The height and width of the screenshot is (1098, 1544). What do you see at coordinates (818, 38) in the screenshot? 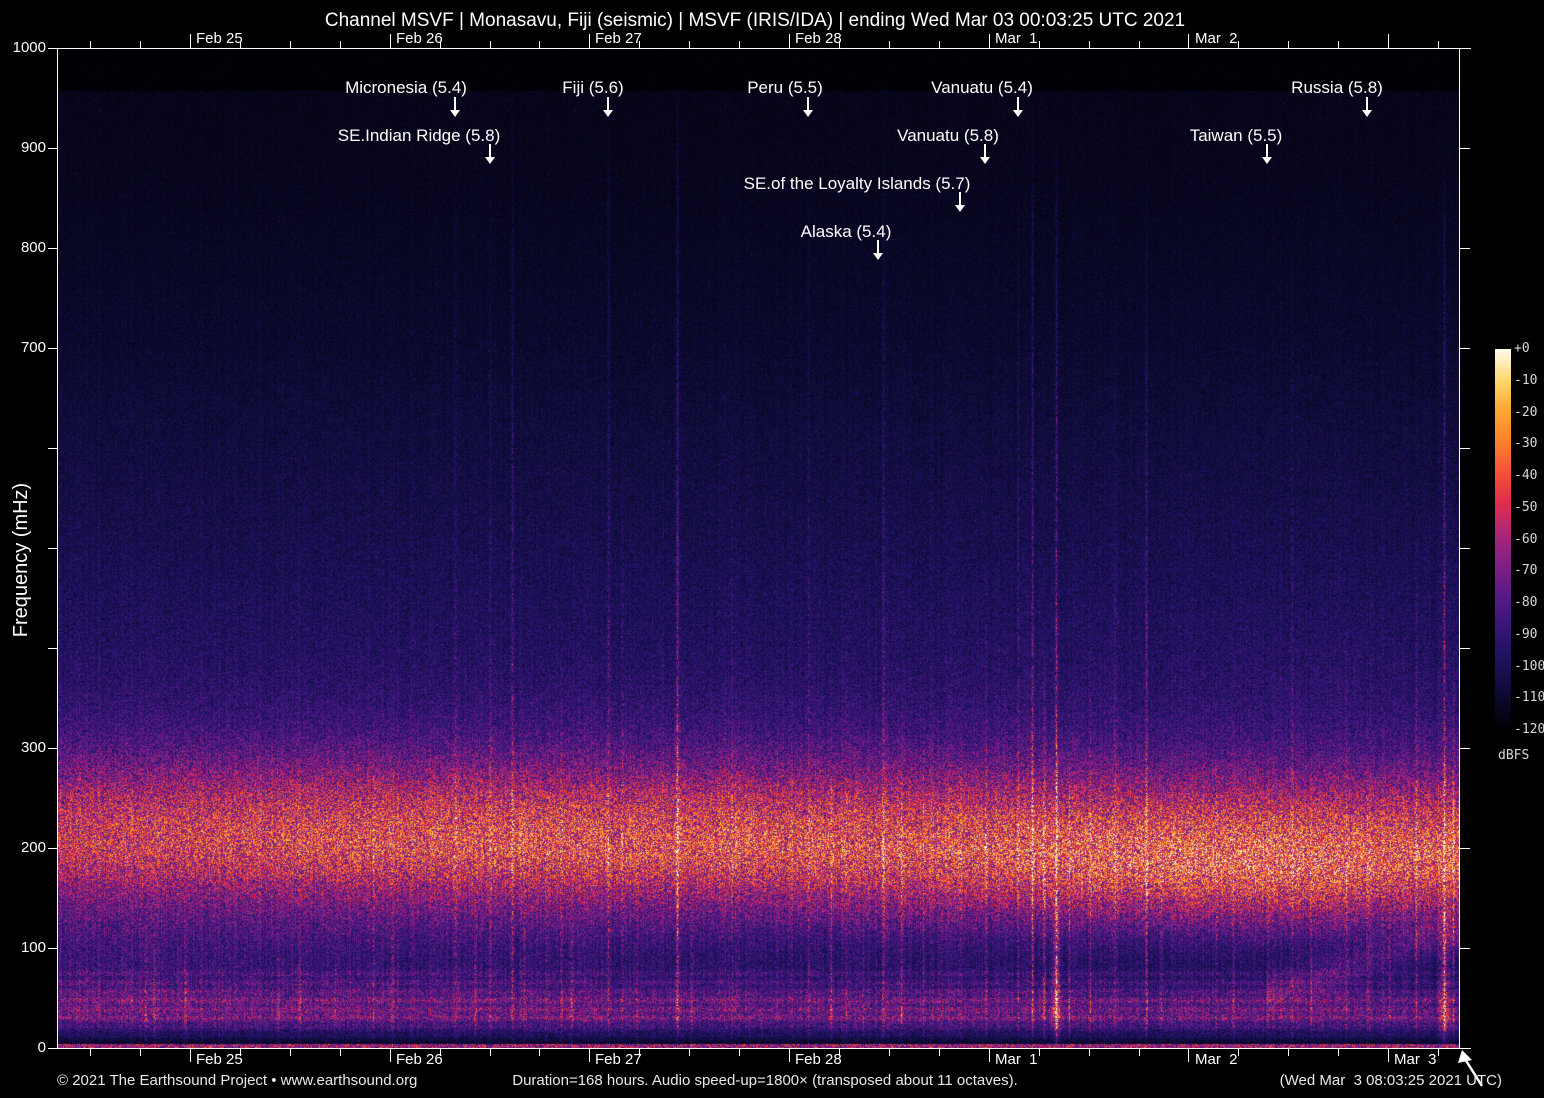
I see `x-axis-top-label: Feb 28` at bounding box center [818, 38].